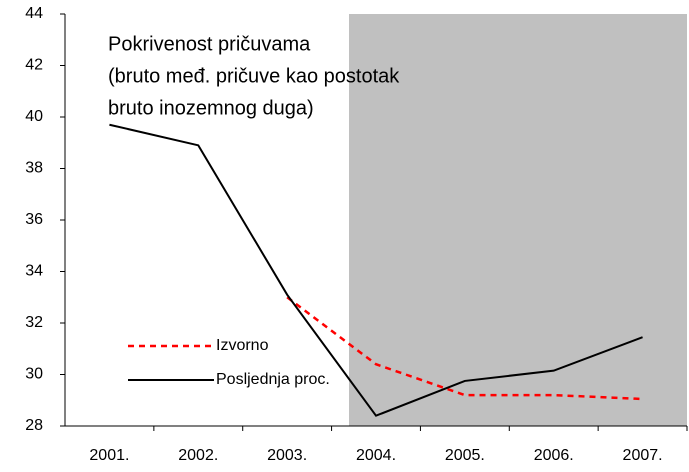 This screenshot has height=472, width=689. What do you see at coordinates (34, 374) in the screenshot?
I see `y-tick-label: 30` at bounding box center [34, 374].